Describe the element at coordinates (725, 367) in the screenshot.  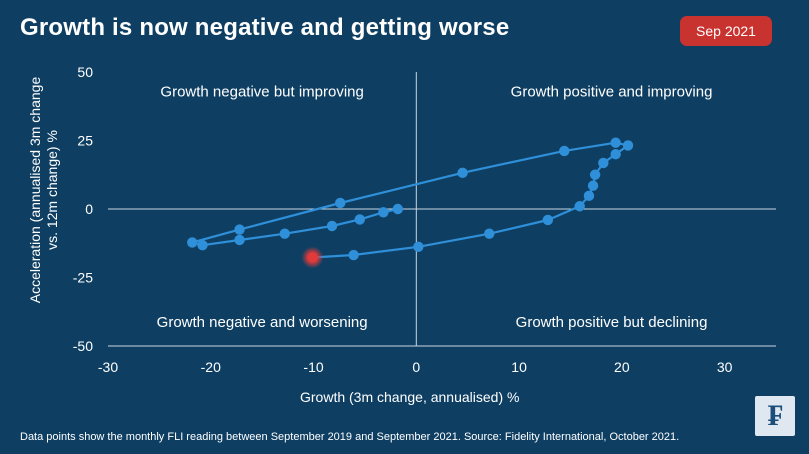
I see `x-tick-label: 30` at that location.